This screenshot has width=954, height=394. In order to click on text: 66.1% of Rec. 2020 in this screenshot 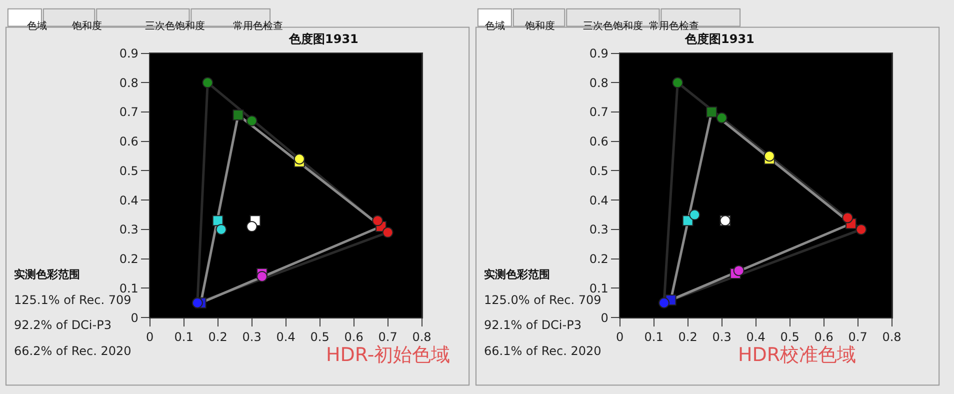, I will do `click(543, 351)`.